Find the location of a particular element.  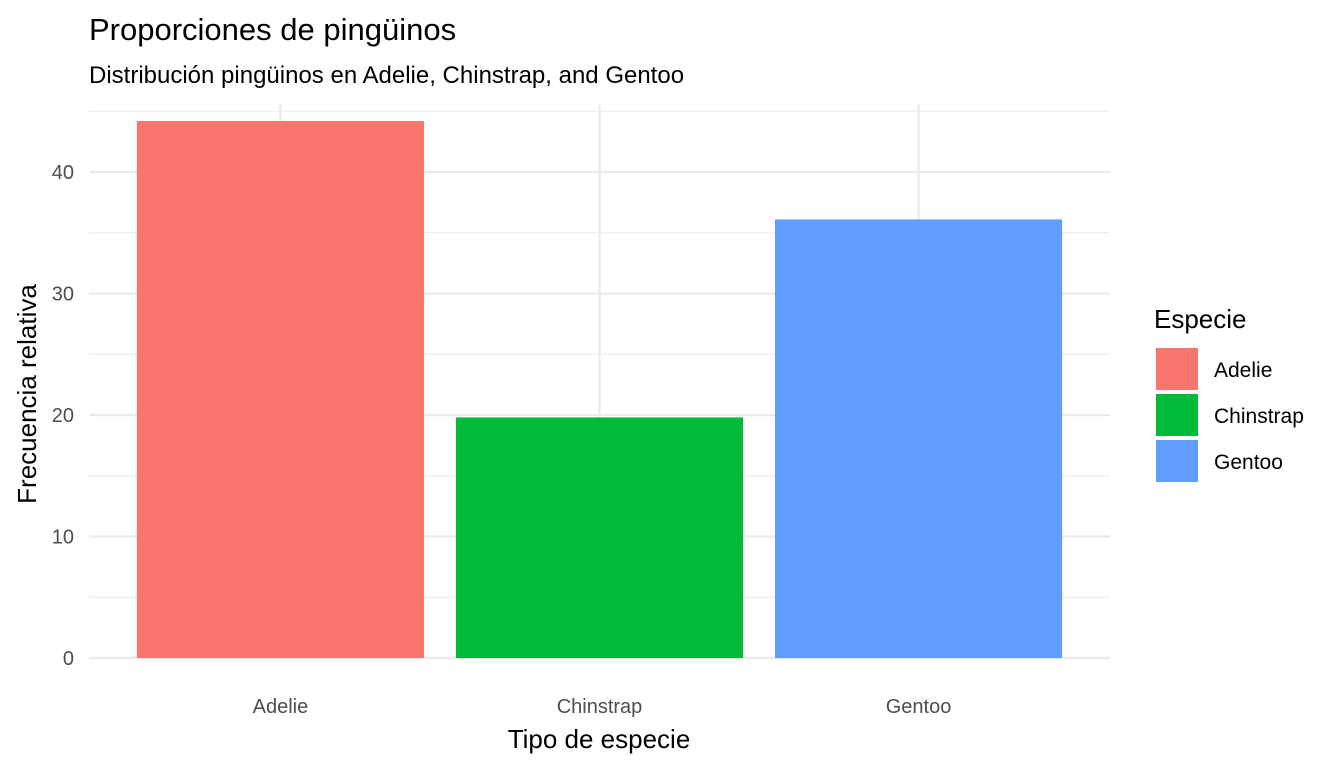

chart-title: Proporciones de pingüinos is located at coordinates (272, 29).